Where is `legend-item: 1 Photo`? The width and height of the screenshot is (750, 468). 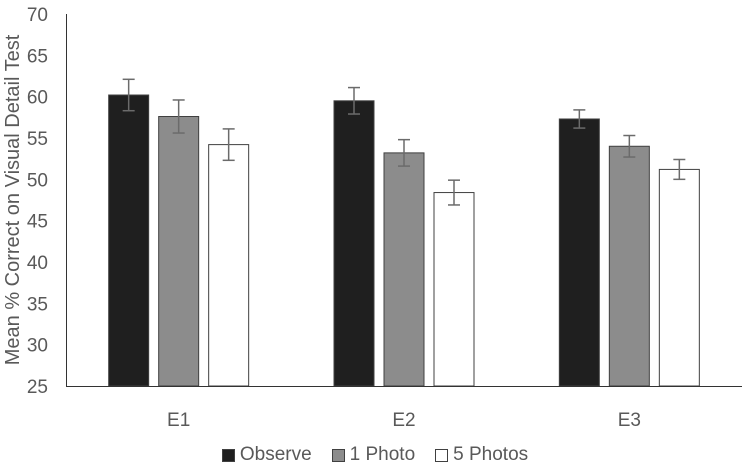
legend-item: 1 Photo is located at coordinates (373, 455).